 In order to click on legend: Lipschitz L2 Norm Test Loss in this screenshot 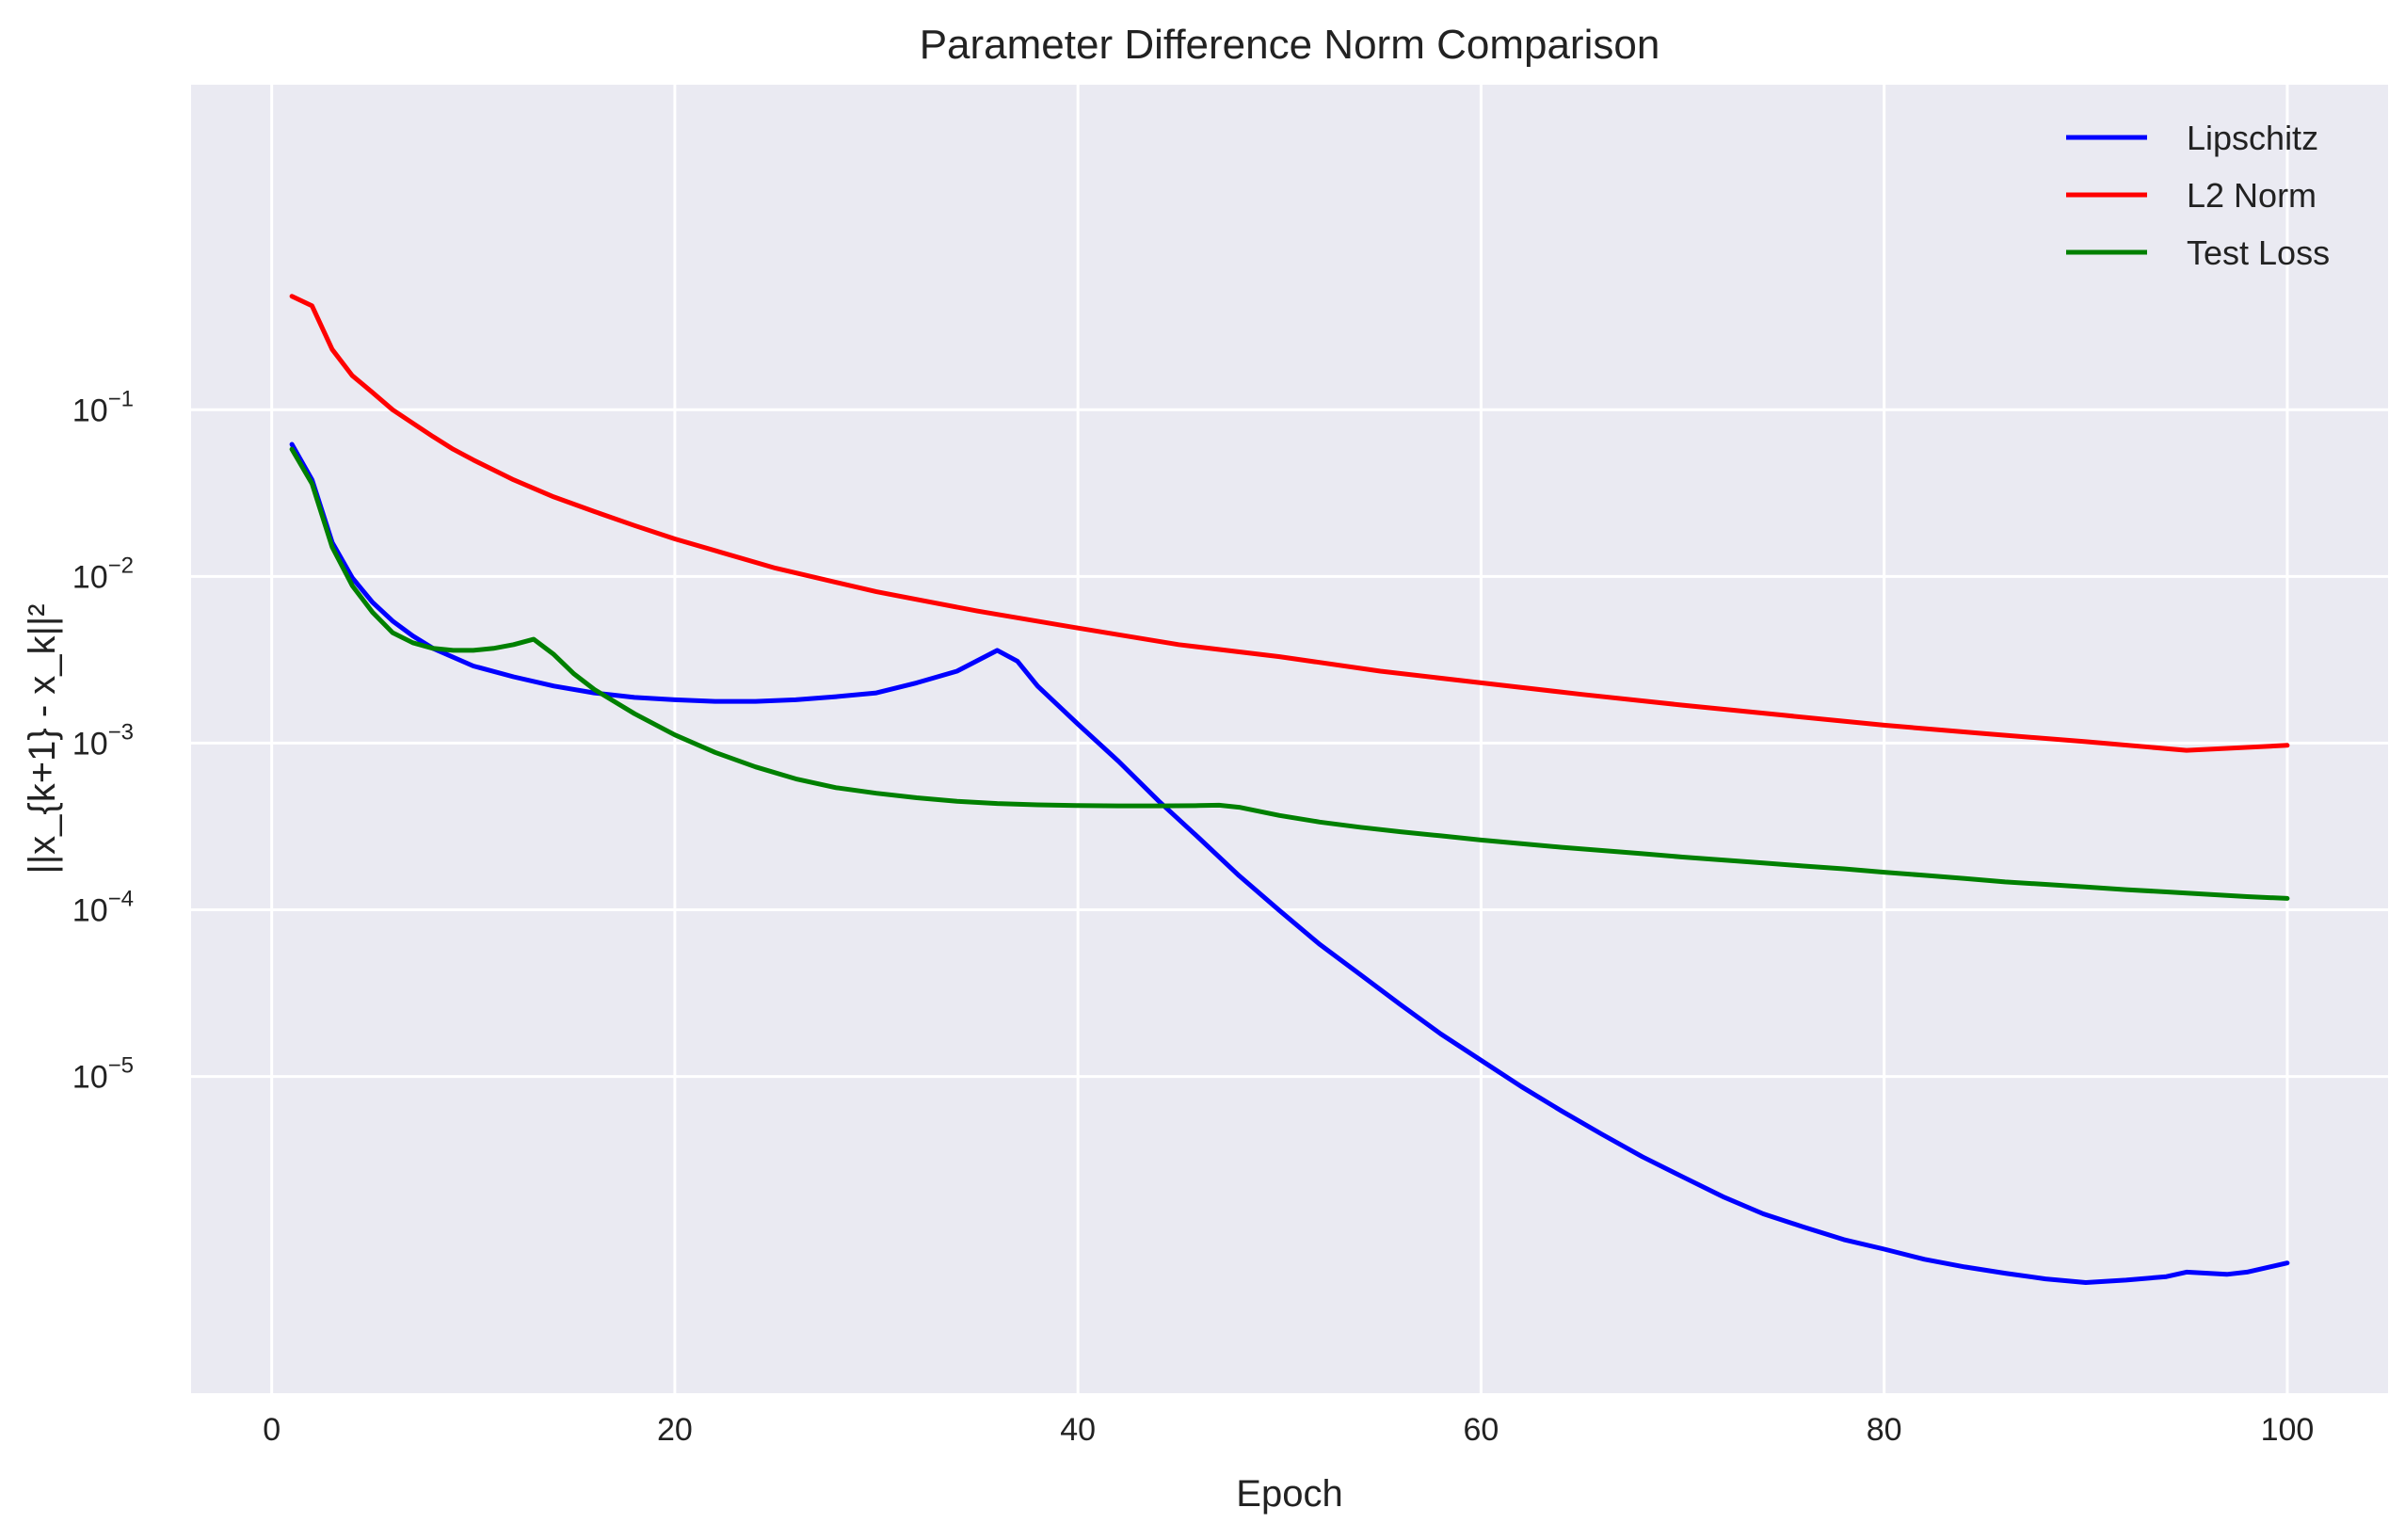, I will do `click(2198, 195)`.